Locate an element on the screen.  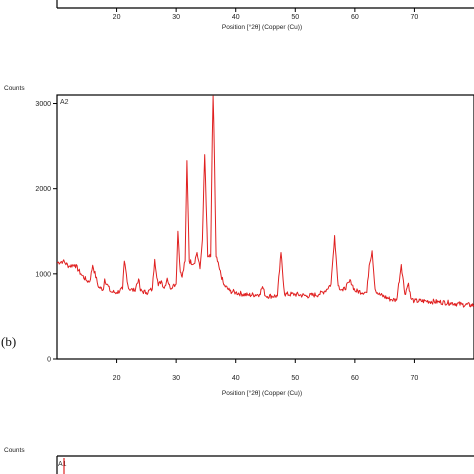
panel-b-y-axis-title: Counts is located at coordinates (14, 88).